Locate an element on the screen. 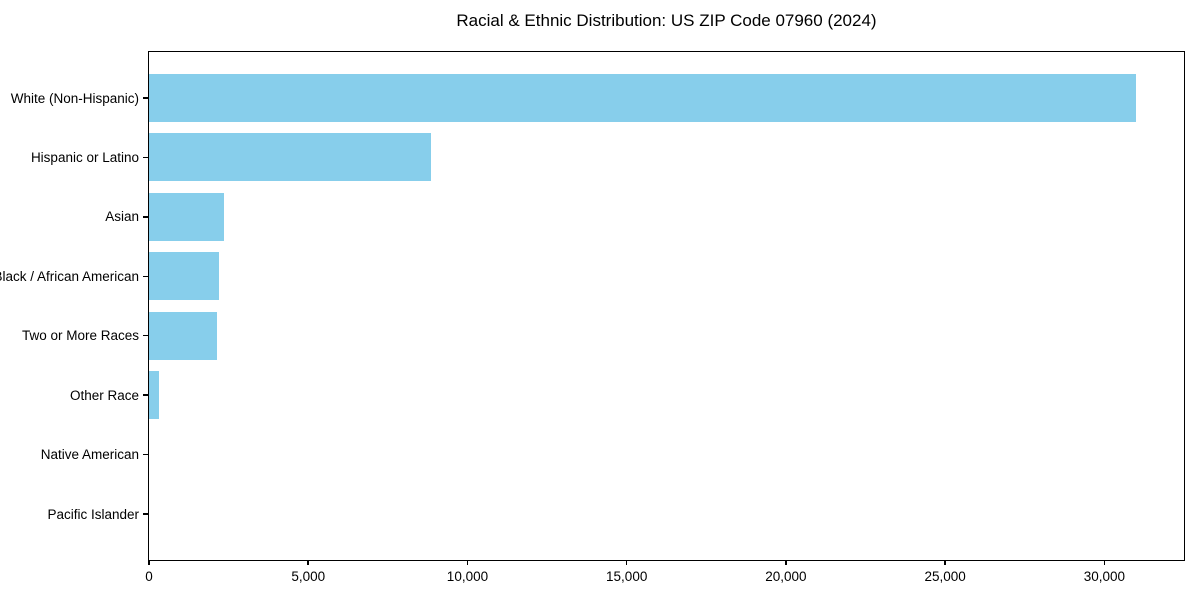 Image resolution: width=1200 pixels, height=600 pixels. y-axis-label: Pacific Islander is located at coordinates (93, 514).